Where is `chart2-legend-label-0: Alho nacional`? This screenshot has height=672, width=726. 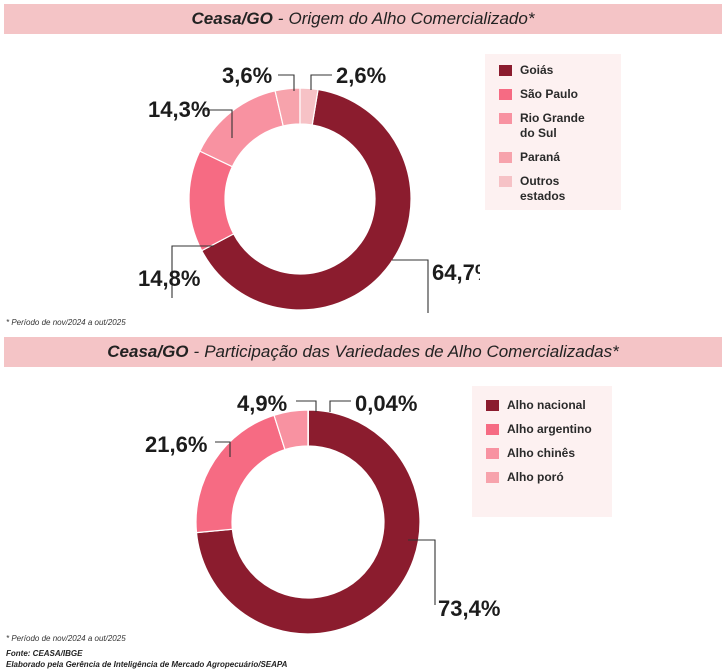 chart2-legend-label-0: Alho nacional is located at coordinates (546, 405).